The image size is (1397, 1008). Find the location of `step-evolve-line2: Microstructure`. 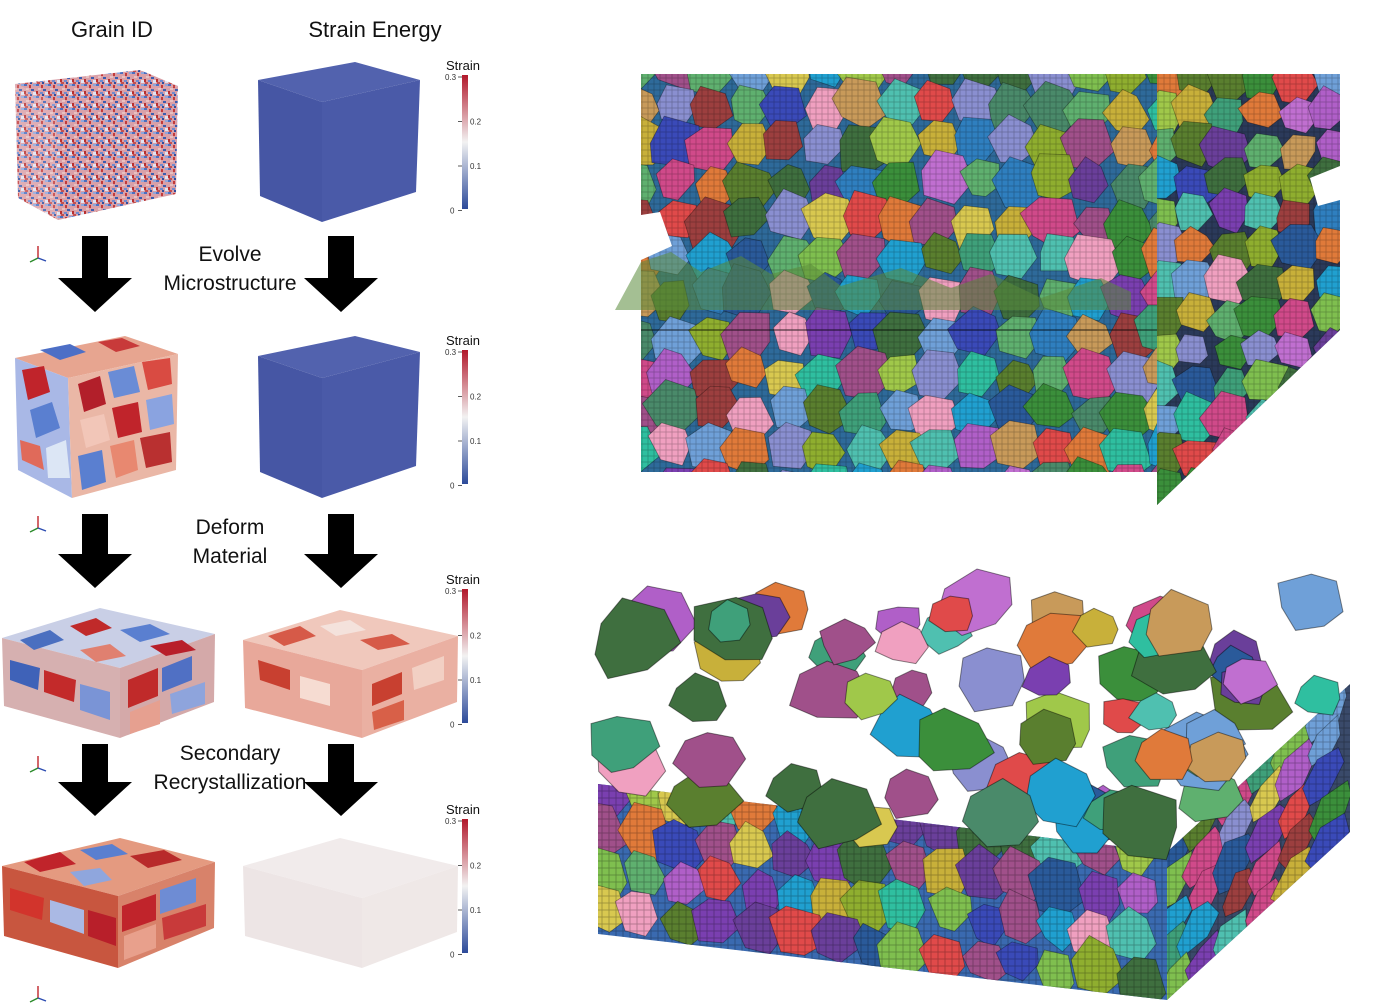

step-evolve-line2: Microstructure is located at coordinates (230, 283).